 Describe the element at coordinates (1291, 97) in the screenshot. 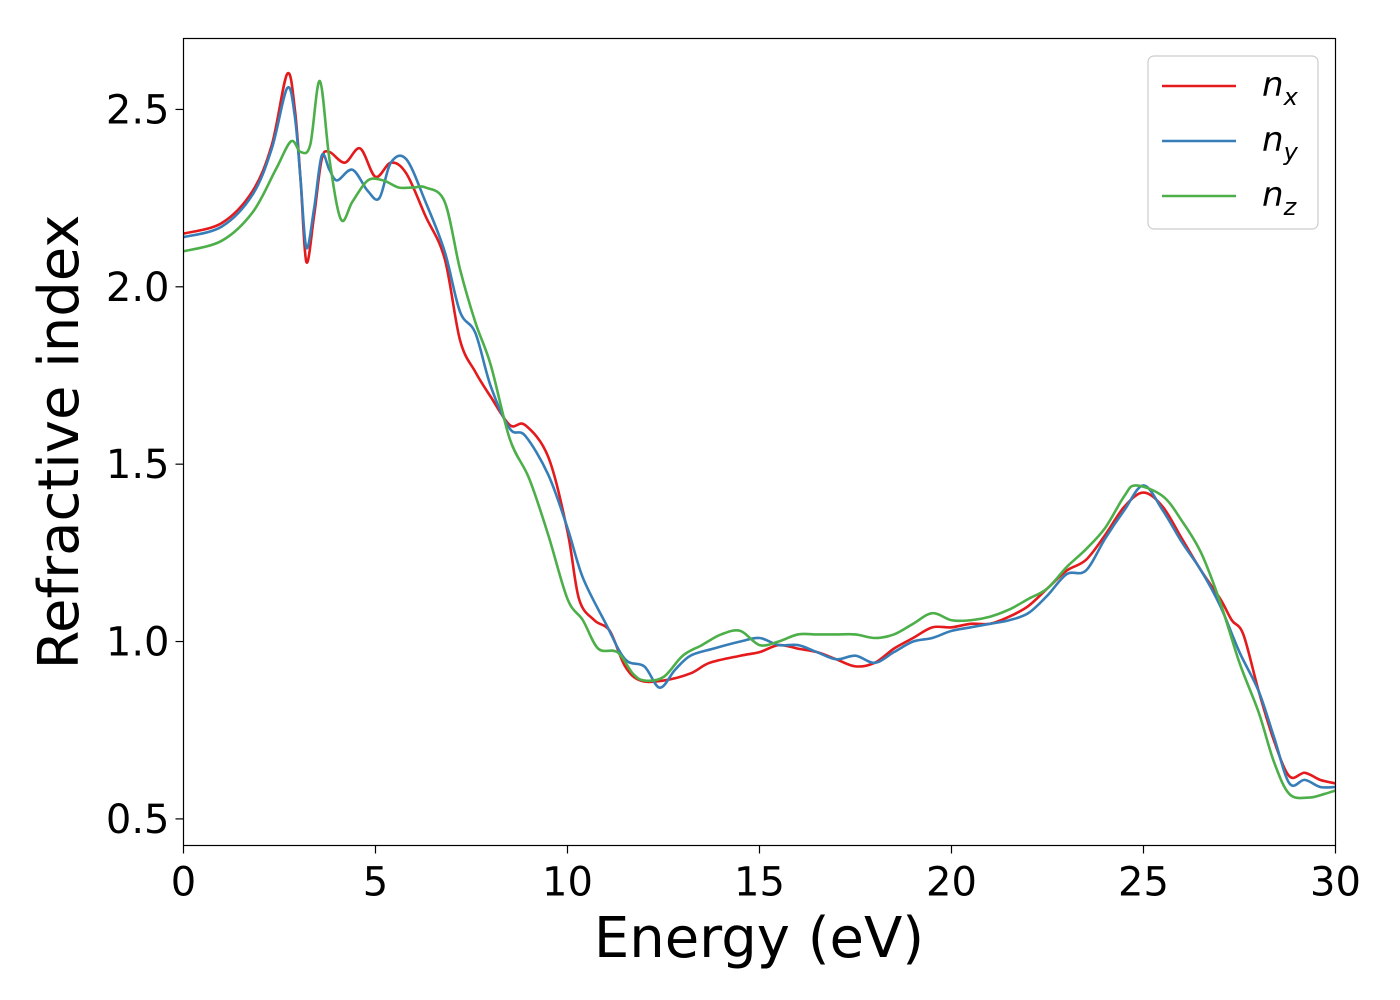

I see `legend-label-subscript: x` at that location.